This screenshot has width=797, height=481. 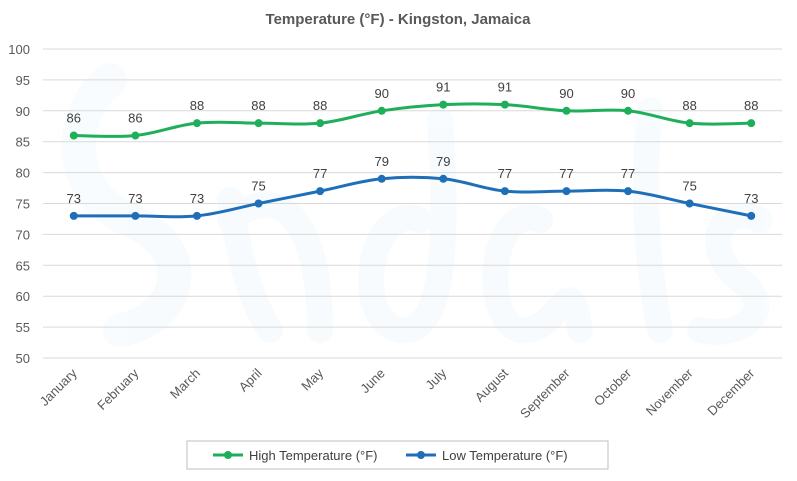 What do you see at coordinates (23, 204) in the screenshot?
I see `y-tick-label: 75` at bounding box center [23, 204].